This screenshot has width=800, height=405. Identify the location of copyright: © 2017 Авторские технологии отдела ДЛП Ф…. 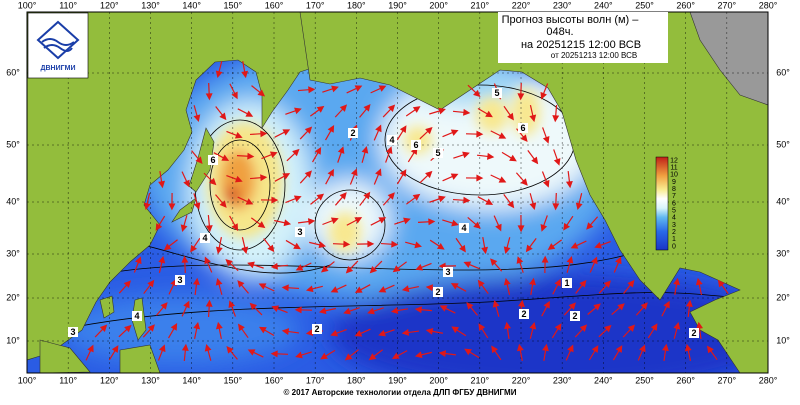
(400, 392).